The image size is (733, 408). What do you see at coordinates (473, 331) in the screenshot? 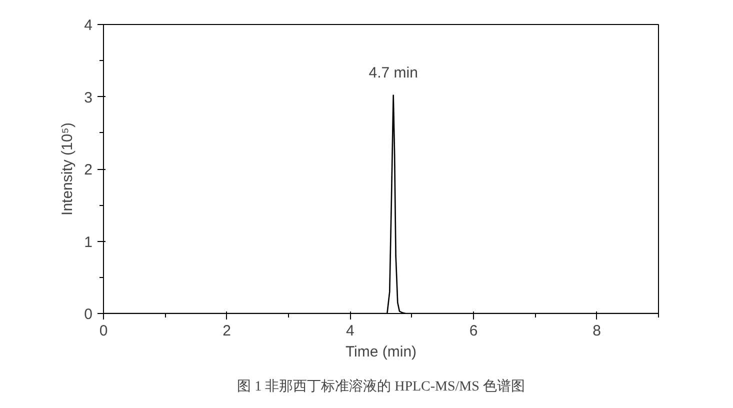
I see `x-tick-label: 6` at bounding box center [473, 331].